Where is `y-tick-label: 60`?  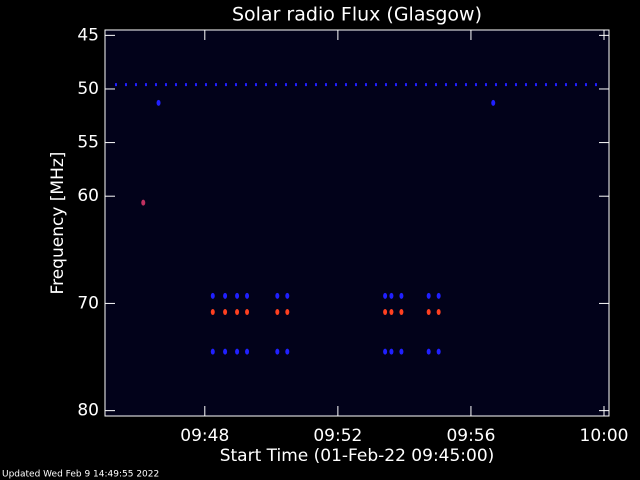
y-tick-label: 60 is located at coordinates (88, 196).